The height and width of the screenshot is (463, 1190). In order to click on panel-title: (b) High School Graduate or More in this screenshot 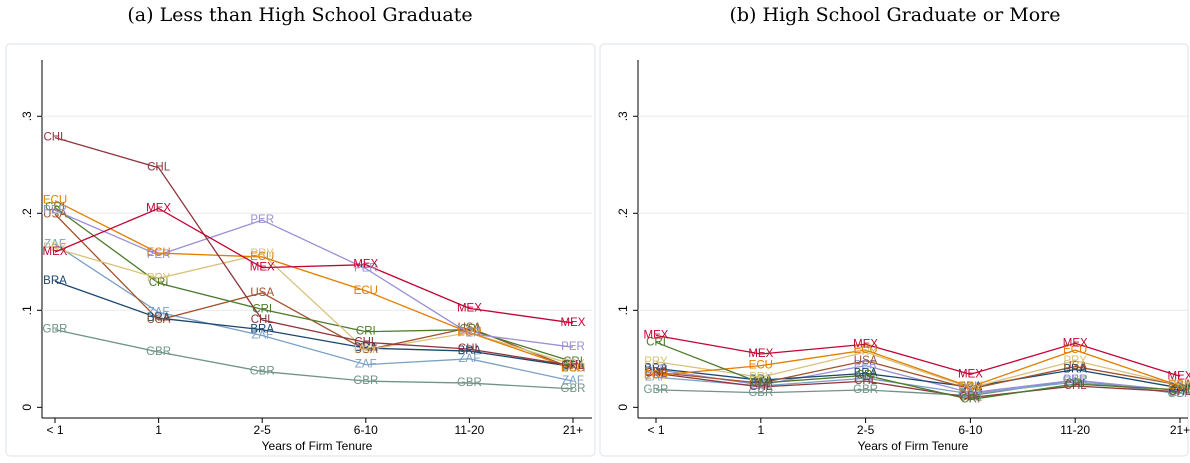, I will do `click(894, 15)`.